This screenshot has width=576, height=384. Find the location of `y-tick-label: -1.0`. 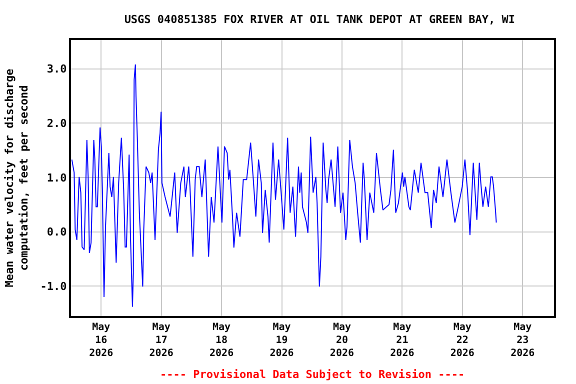

y-tick-label: -1.0 is located at coordinates (53, 286).